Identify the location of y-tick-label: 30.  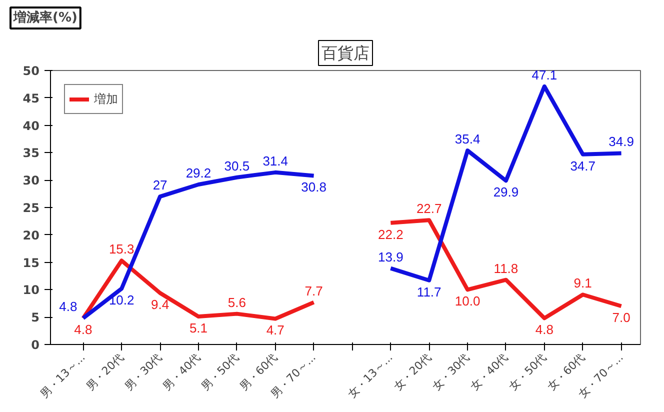
(31, 181).